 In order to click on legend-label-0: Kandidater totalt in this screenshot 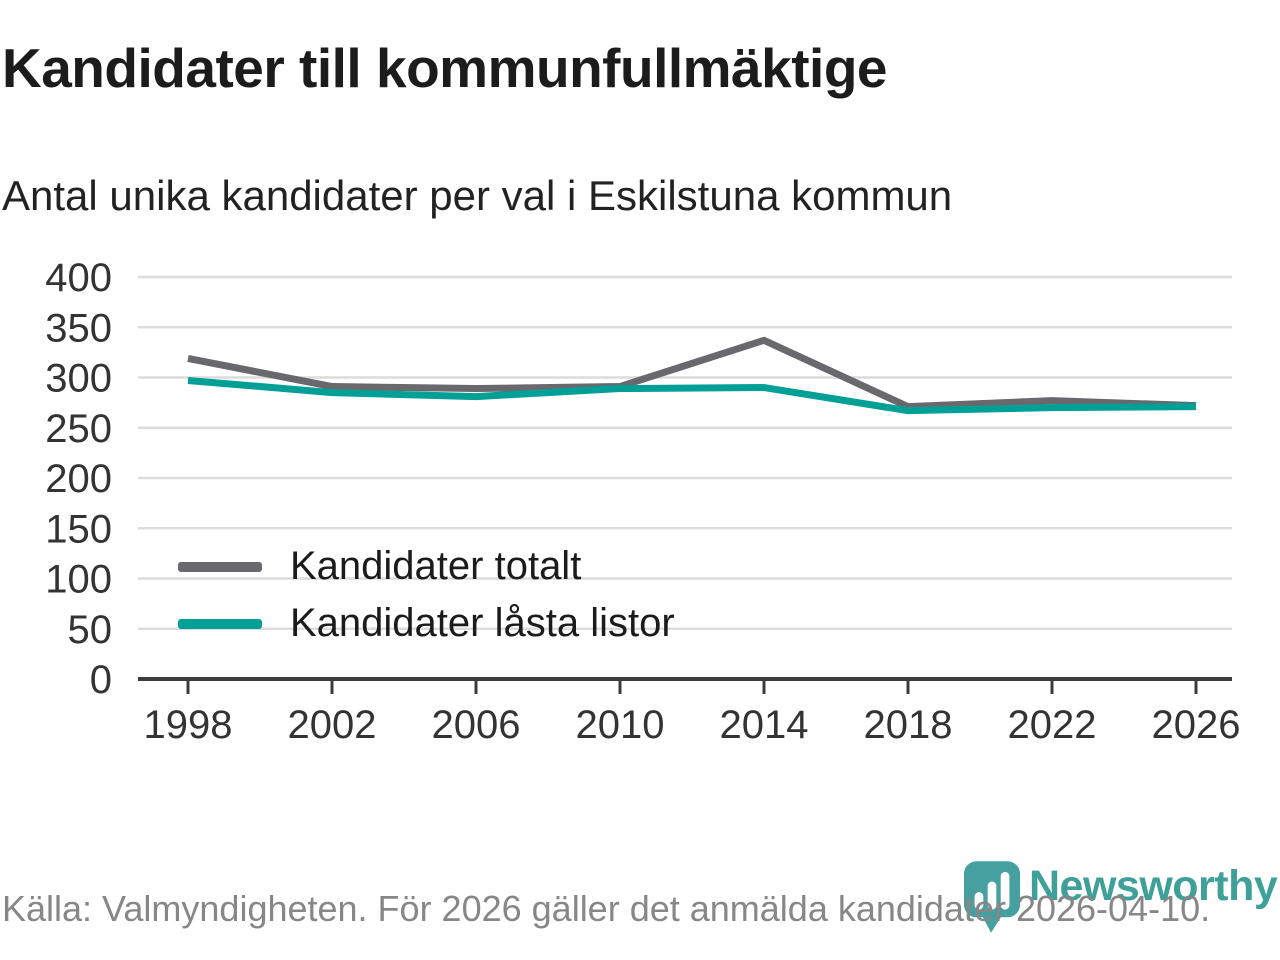, I will do `click(436, 566)`.